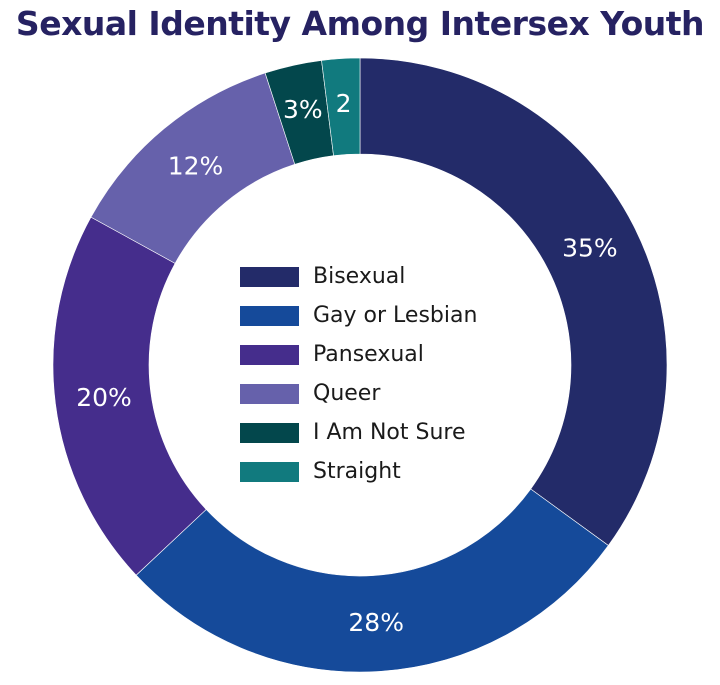 The height and width of the screenshot is (685, 720). I want to click on slice-label: 2, so click(344, 103).